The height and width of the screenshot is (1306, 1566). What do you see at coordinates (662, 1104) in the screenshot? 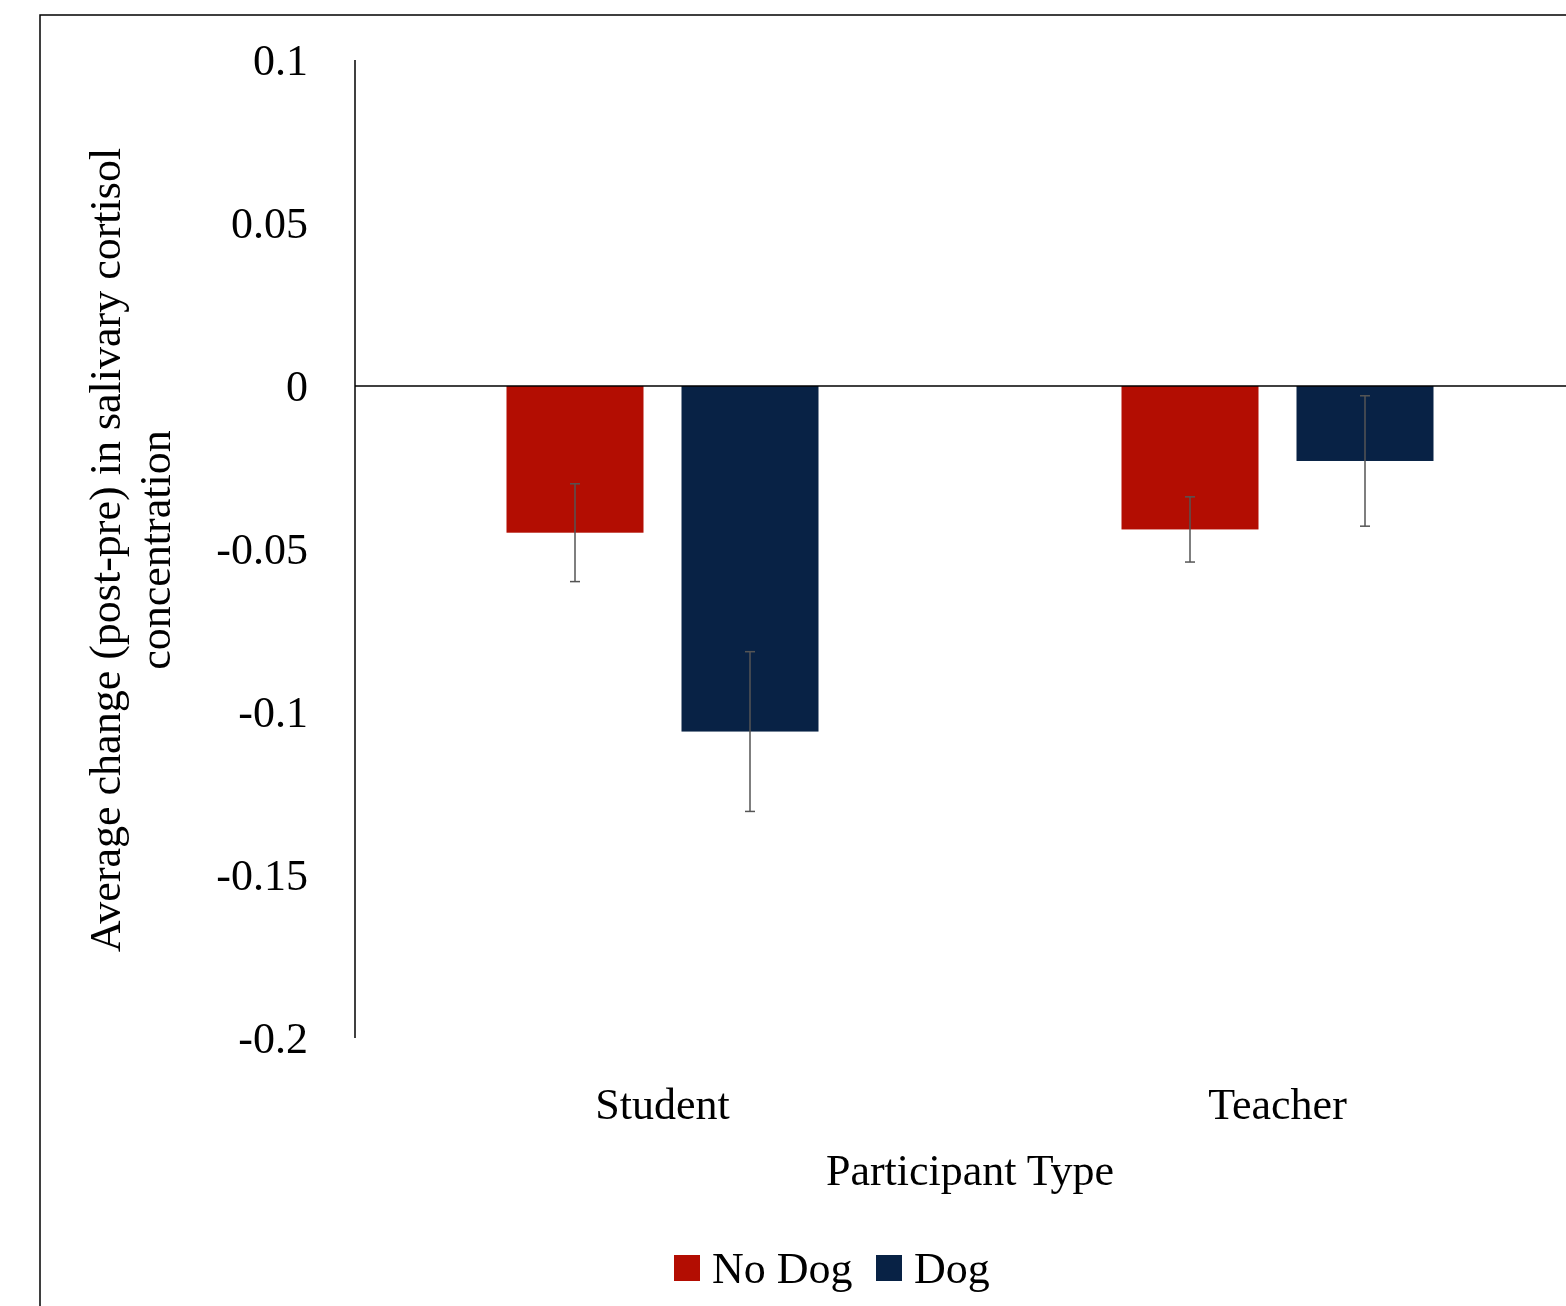
I see `x-tick-label: Student` at bounding box center [662, 1104].